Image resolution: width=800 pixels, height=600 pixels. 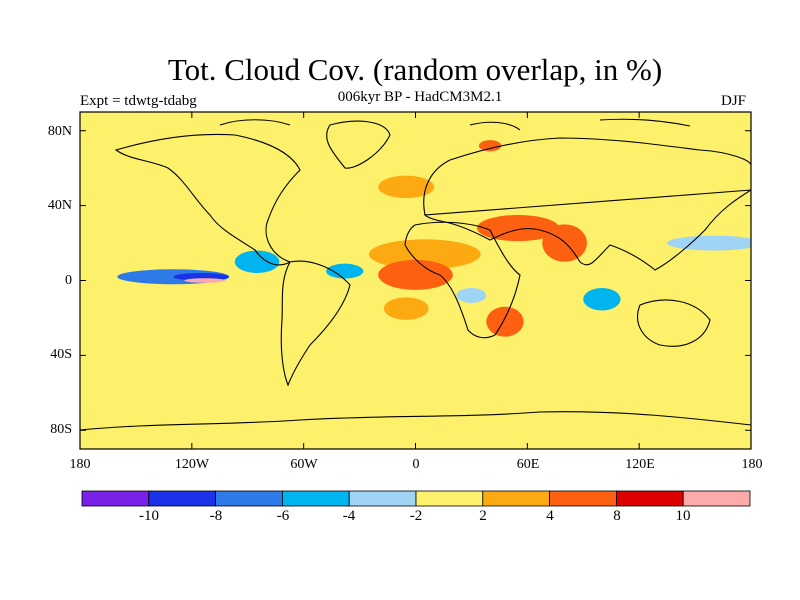 What do you see at coordinates (416, 464) in the screenshot?
I see `lon-tick-0: 0` at bounding box center [416, 464].